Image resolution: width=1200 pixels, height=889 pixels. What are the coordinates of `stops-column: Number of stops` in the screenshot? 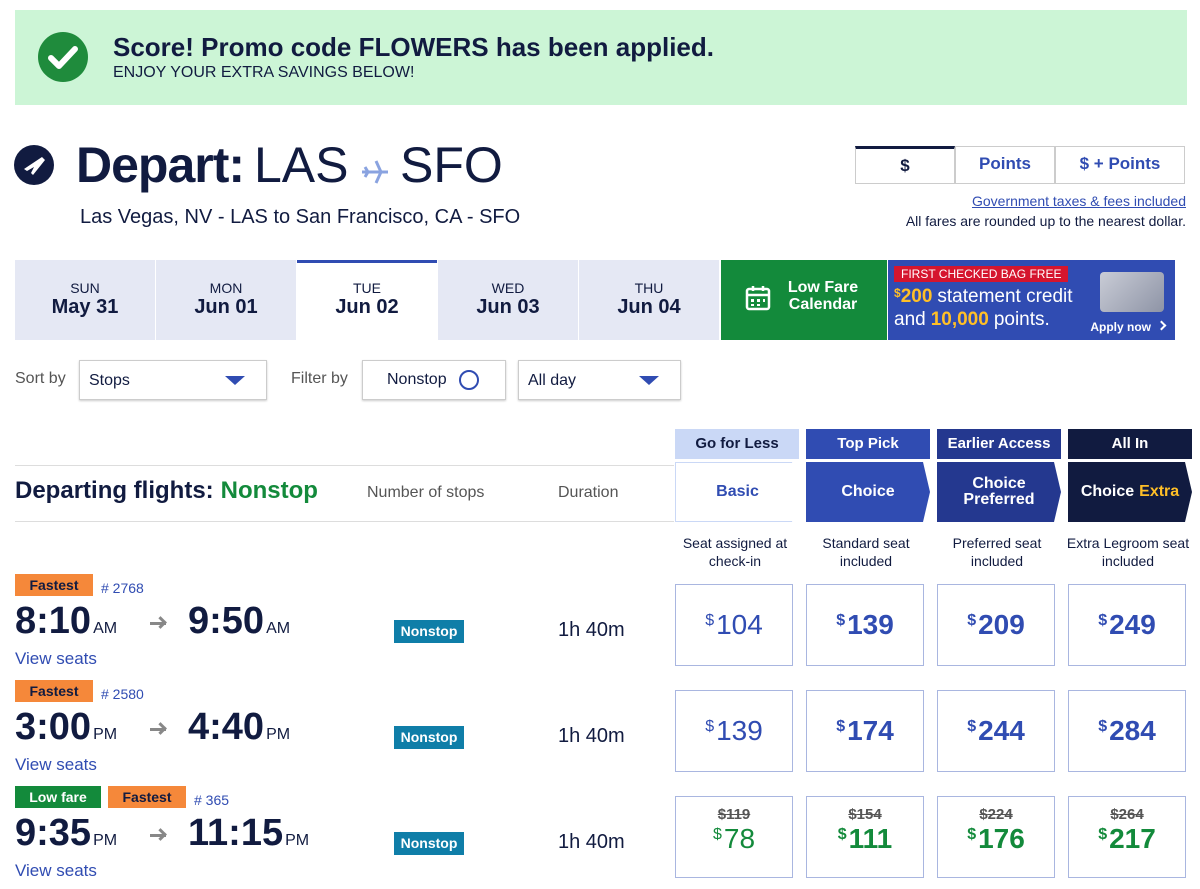 It's located at (426, 492).